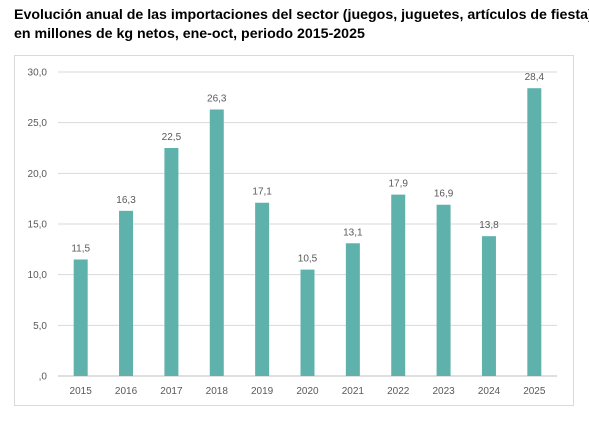 This screenshot has height=426, width=589. What do you see at coordinates (443, 290) in the screenshot?
I see `bar-2023` at bounding box center [443, 290].